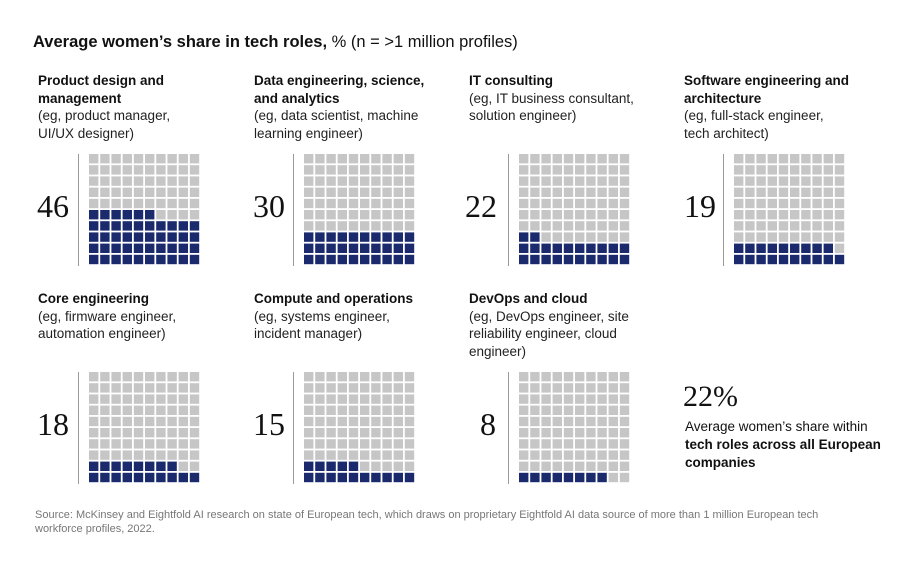 Image resolution: width=915 pixels, height=562 pixels. I want to click on category-subtitle: (eg, systems engineer, incident manager), so click(322, 325).